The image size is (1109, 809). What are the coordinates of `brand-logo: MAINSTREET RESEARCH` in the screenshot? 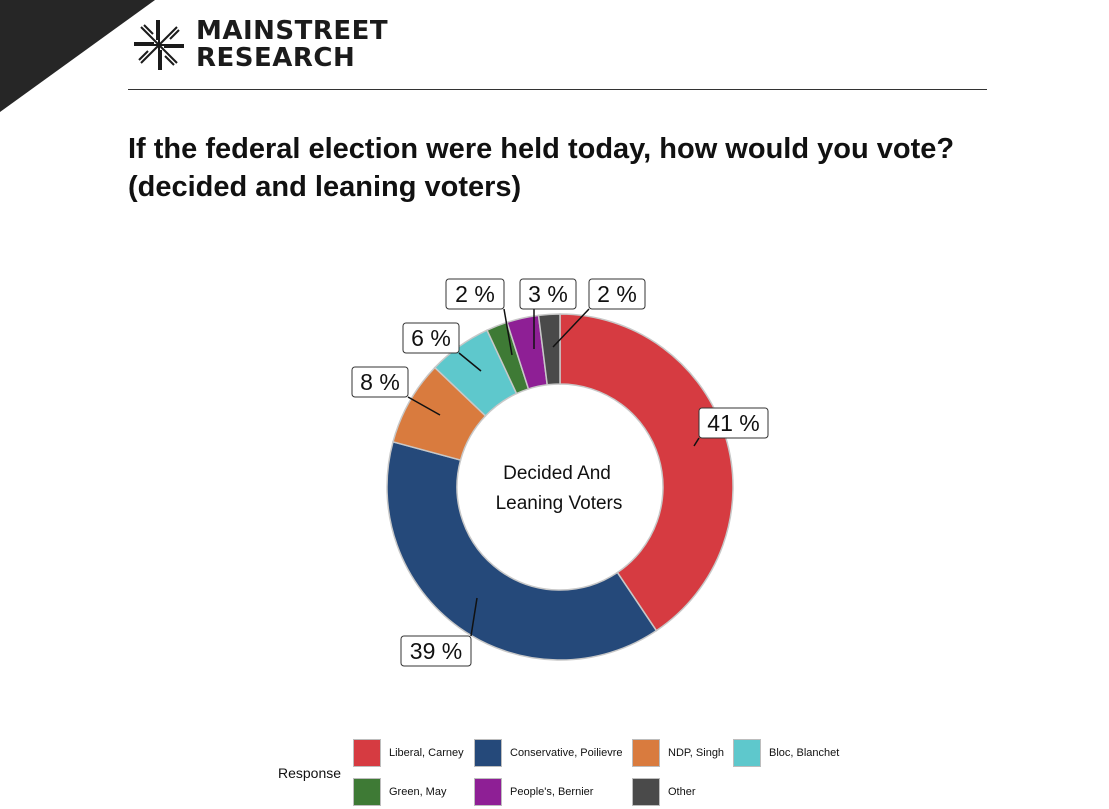 It's located at (258, 45).